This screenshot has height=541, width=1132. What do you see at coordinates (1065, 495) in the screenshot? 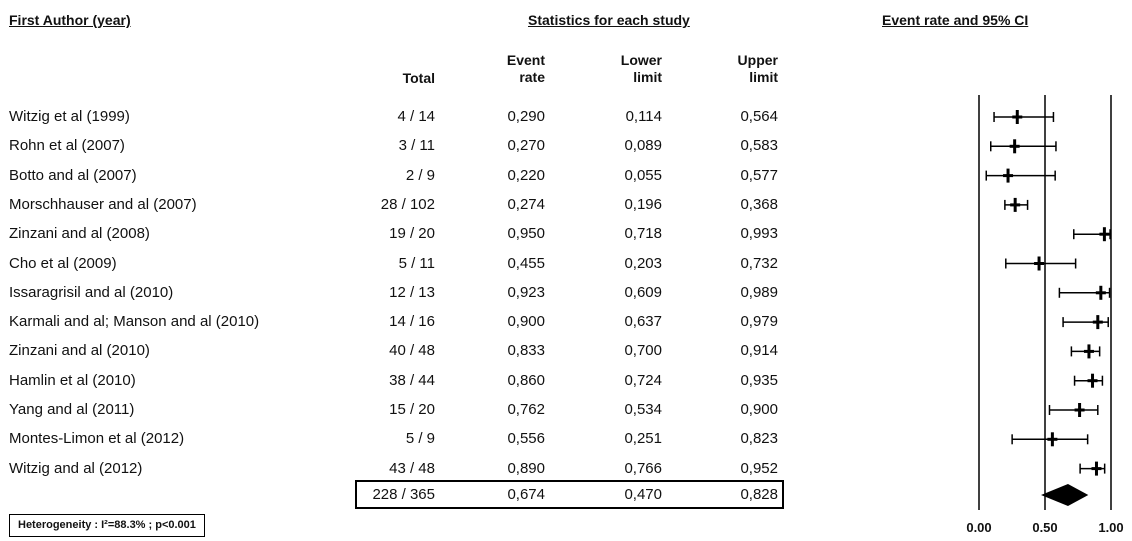
I see `pooled-diamond` at bounding box center [1065, 495].